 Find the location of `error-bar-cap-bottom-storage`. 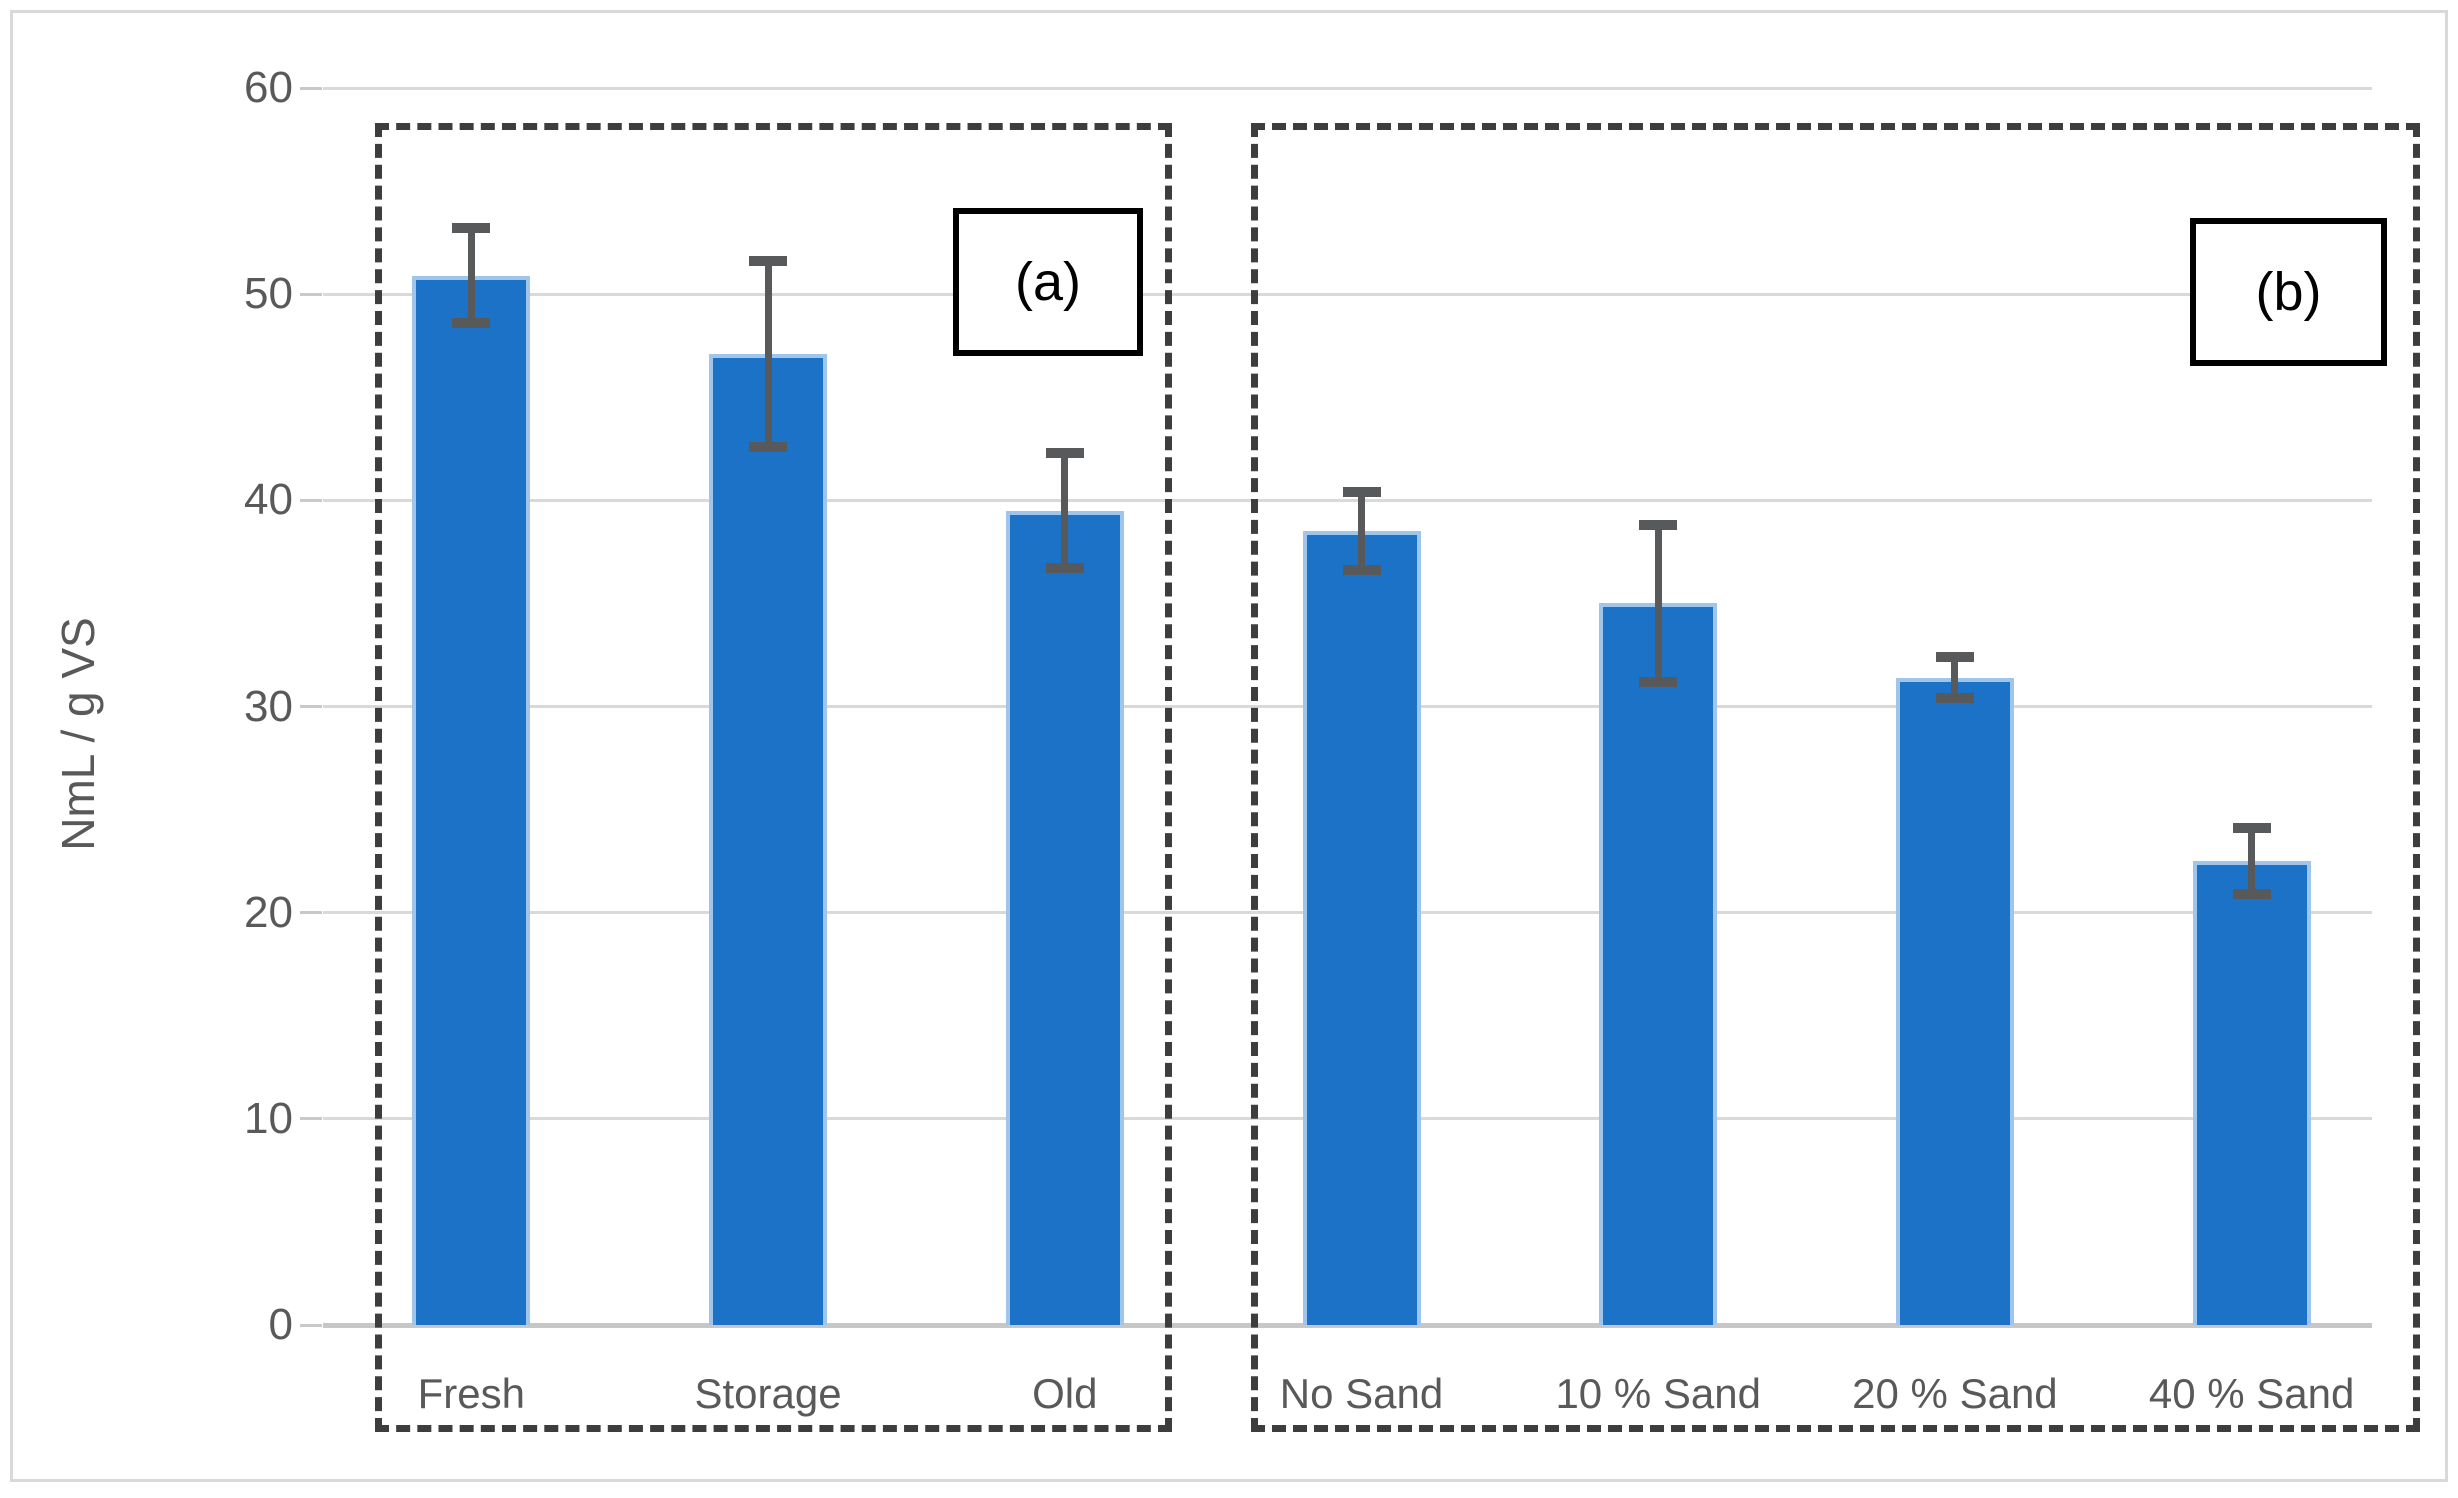

error-bar-cap-bottom-storage is located at coordinates (768, 446).